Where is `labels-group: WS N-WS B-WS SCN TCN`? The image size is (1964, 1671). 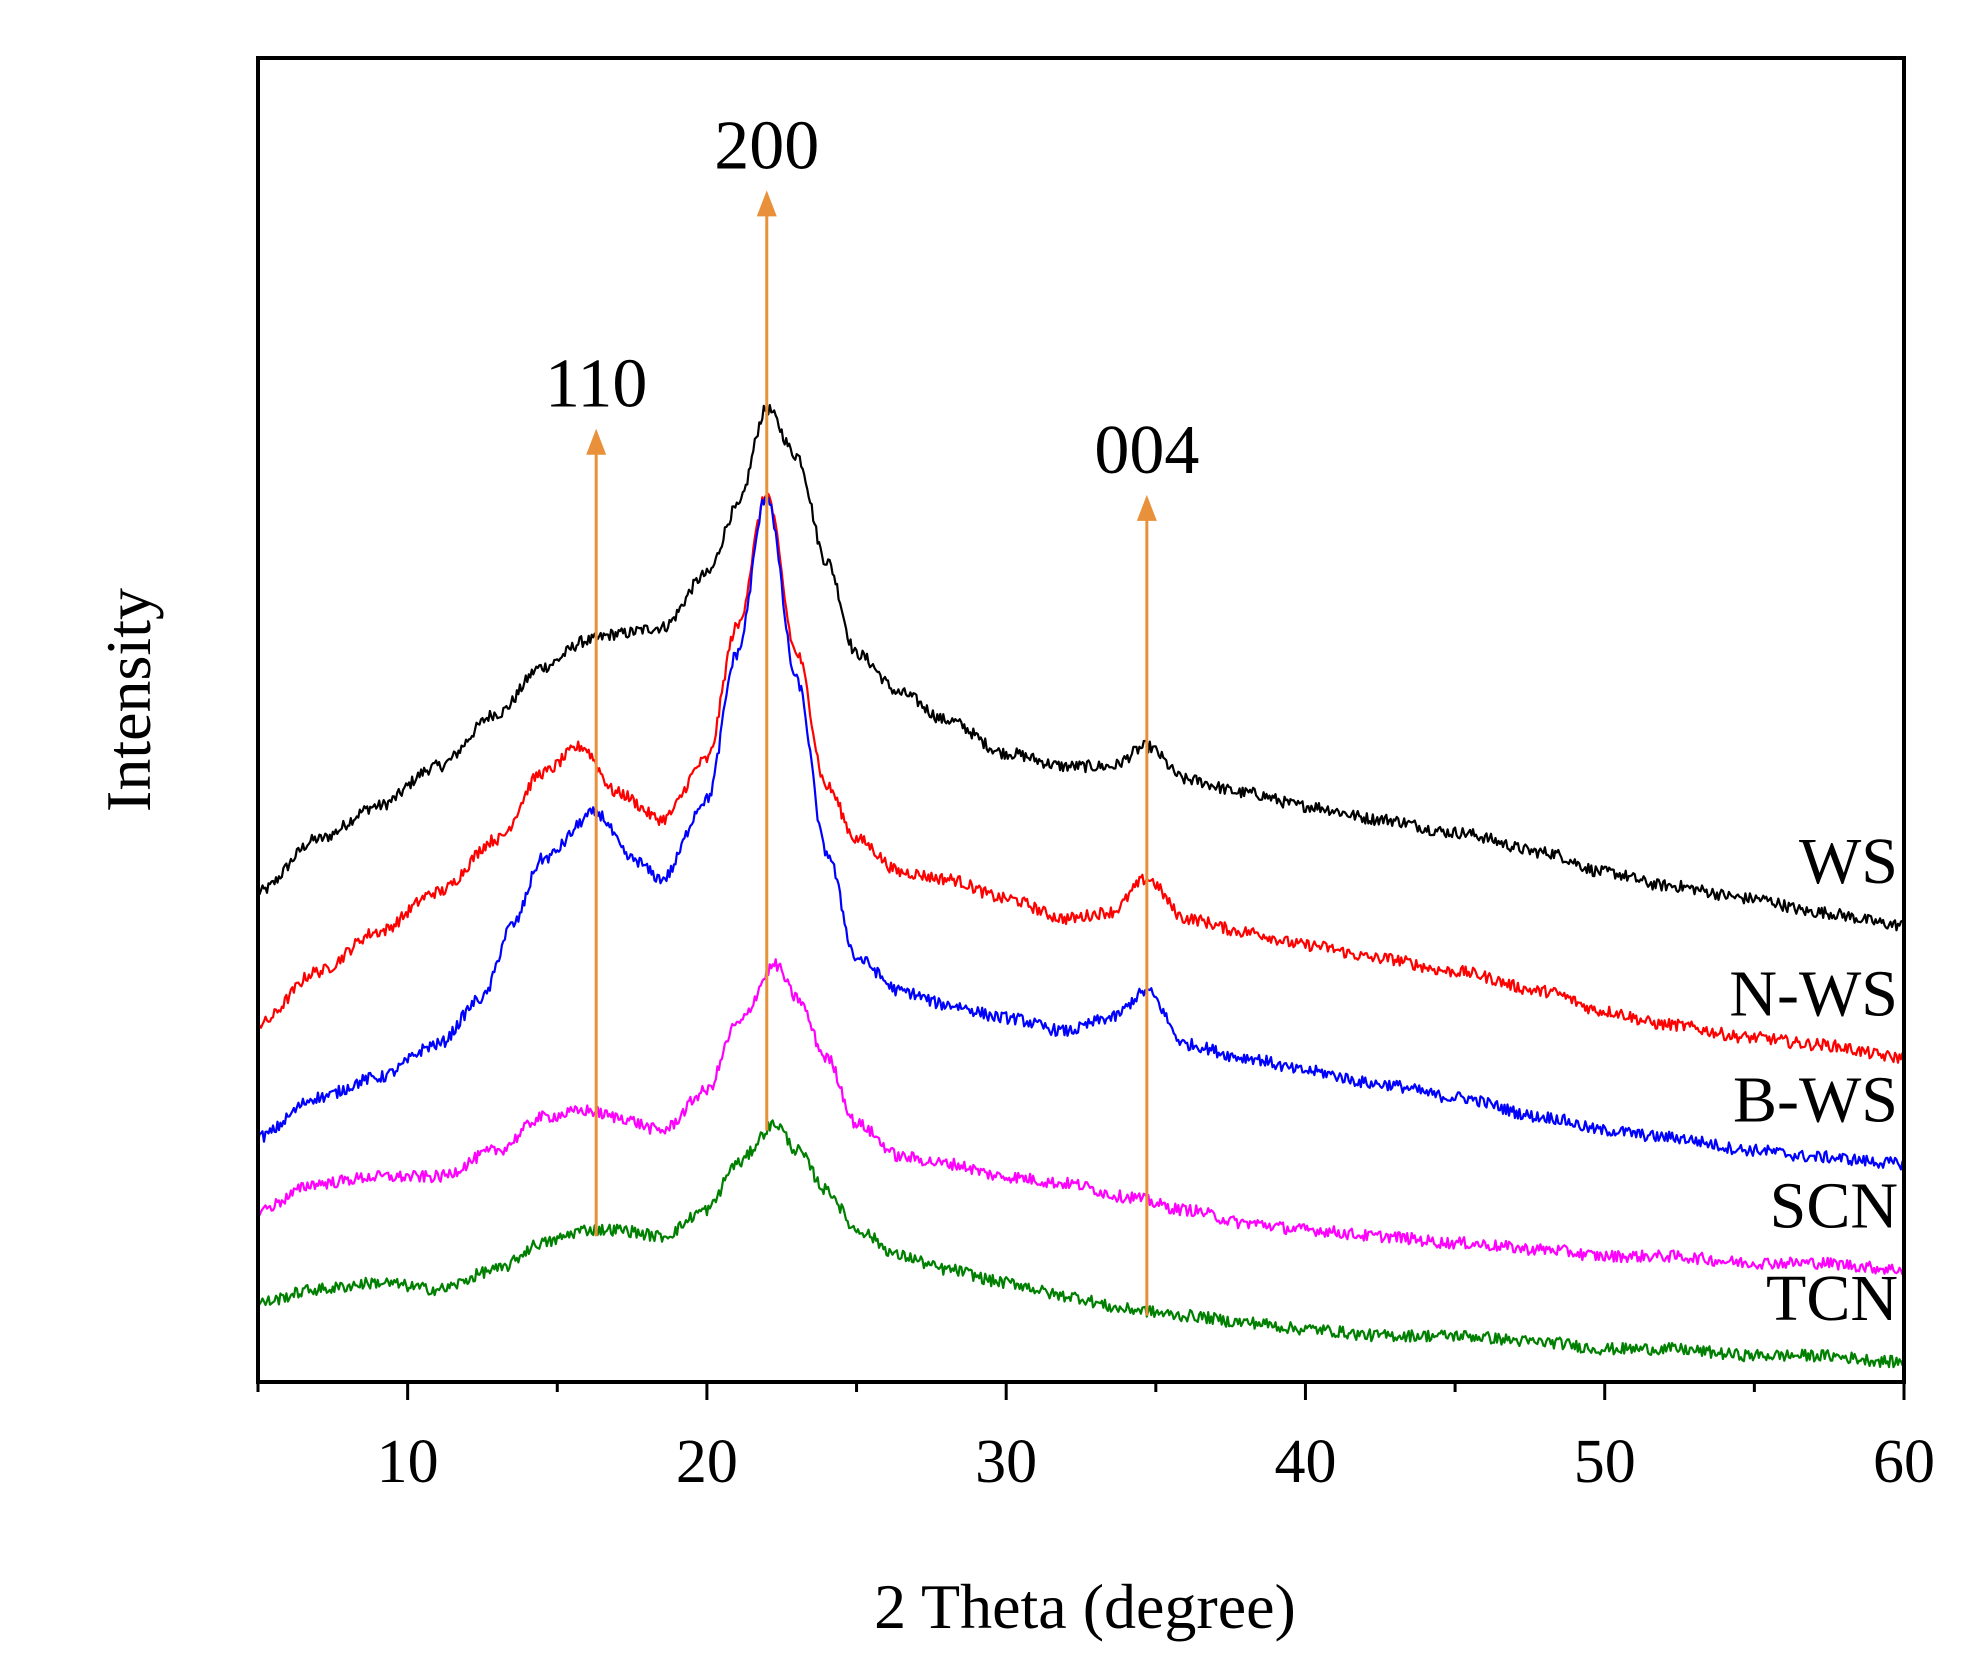 labels-group: WS N-WS B-WS SCN TCN is located at coordinates (1813, 1080).